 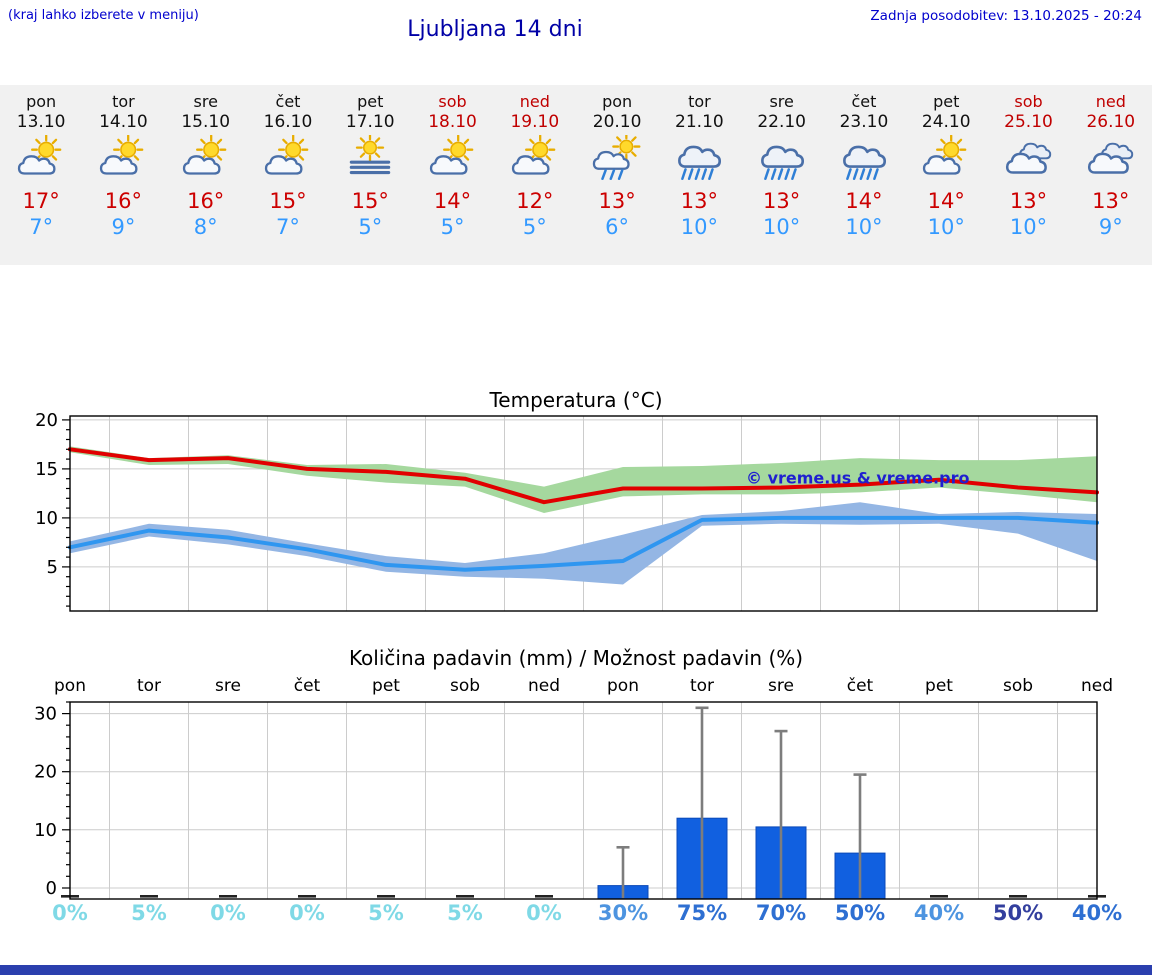 I want to click on page-title: Ljubljana 14 dni, so click(x=495, y=29).